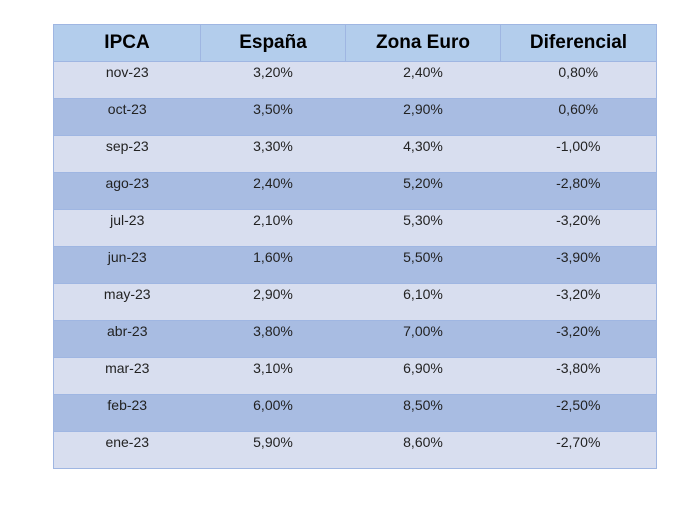 Image resolution: width=696 pixels, height=511 pixels. I want to click on table-row: ene-23 5,90% 8,60% -2,70%, so click(355, 450).